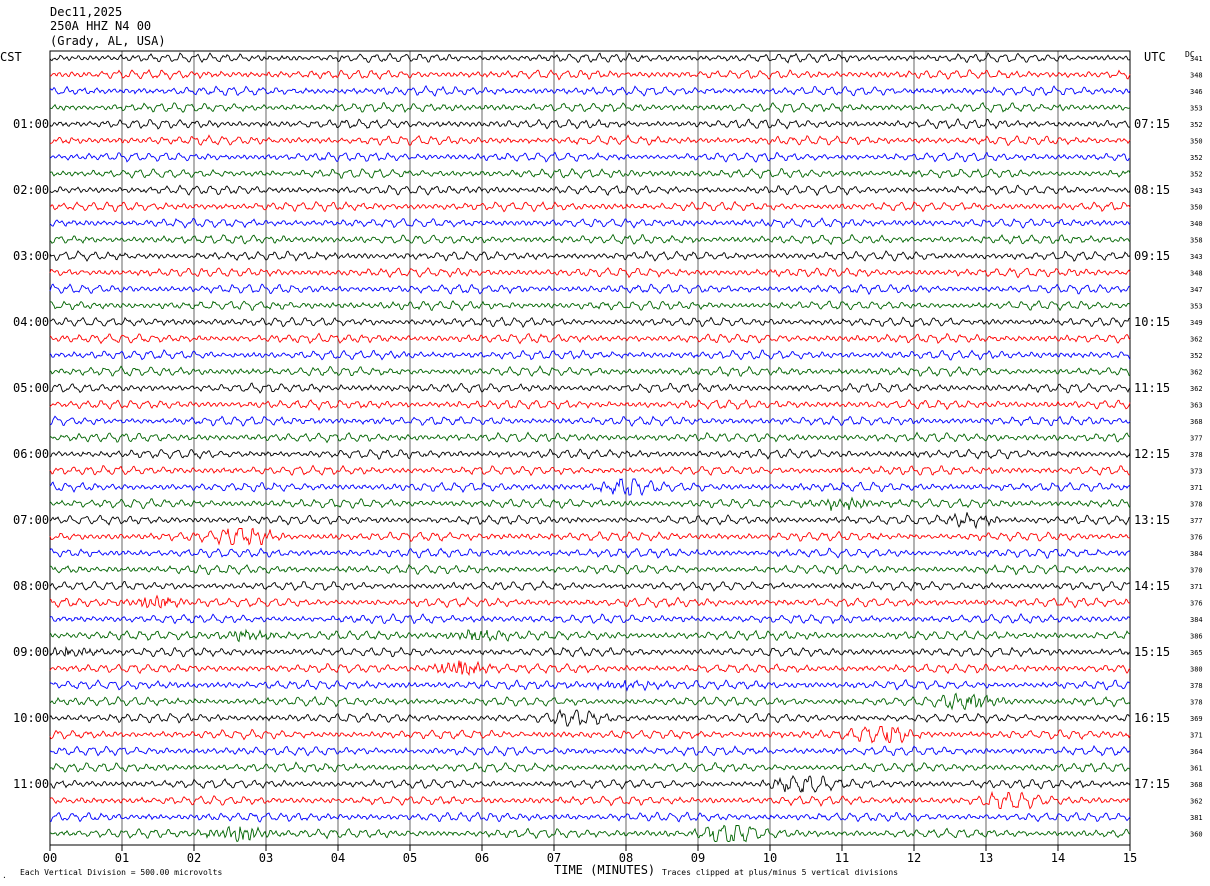 The width and height of the screenshot is (1210, 886). What do you see at coordinates (31, 256) in the screenshot?
I see `cst-hour-label: 03:00` at bounding box center [31, 256].